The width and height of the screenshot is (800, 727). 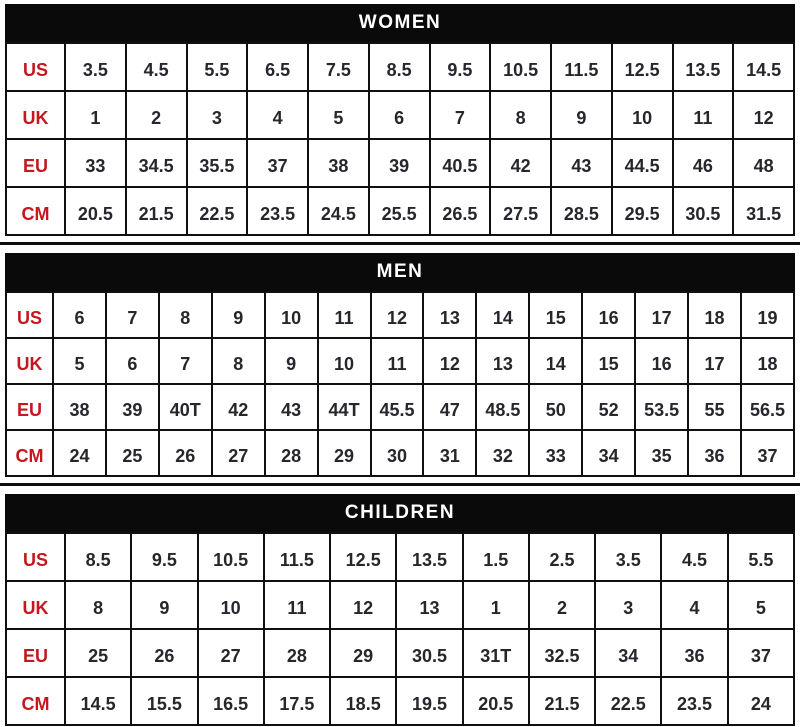 I want to click on size-cell: 1, so click(x=495, y=605).